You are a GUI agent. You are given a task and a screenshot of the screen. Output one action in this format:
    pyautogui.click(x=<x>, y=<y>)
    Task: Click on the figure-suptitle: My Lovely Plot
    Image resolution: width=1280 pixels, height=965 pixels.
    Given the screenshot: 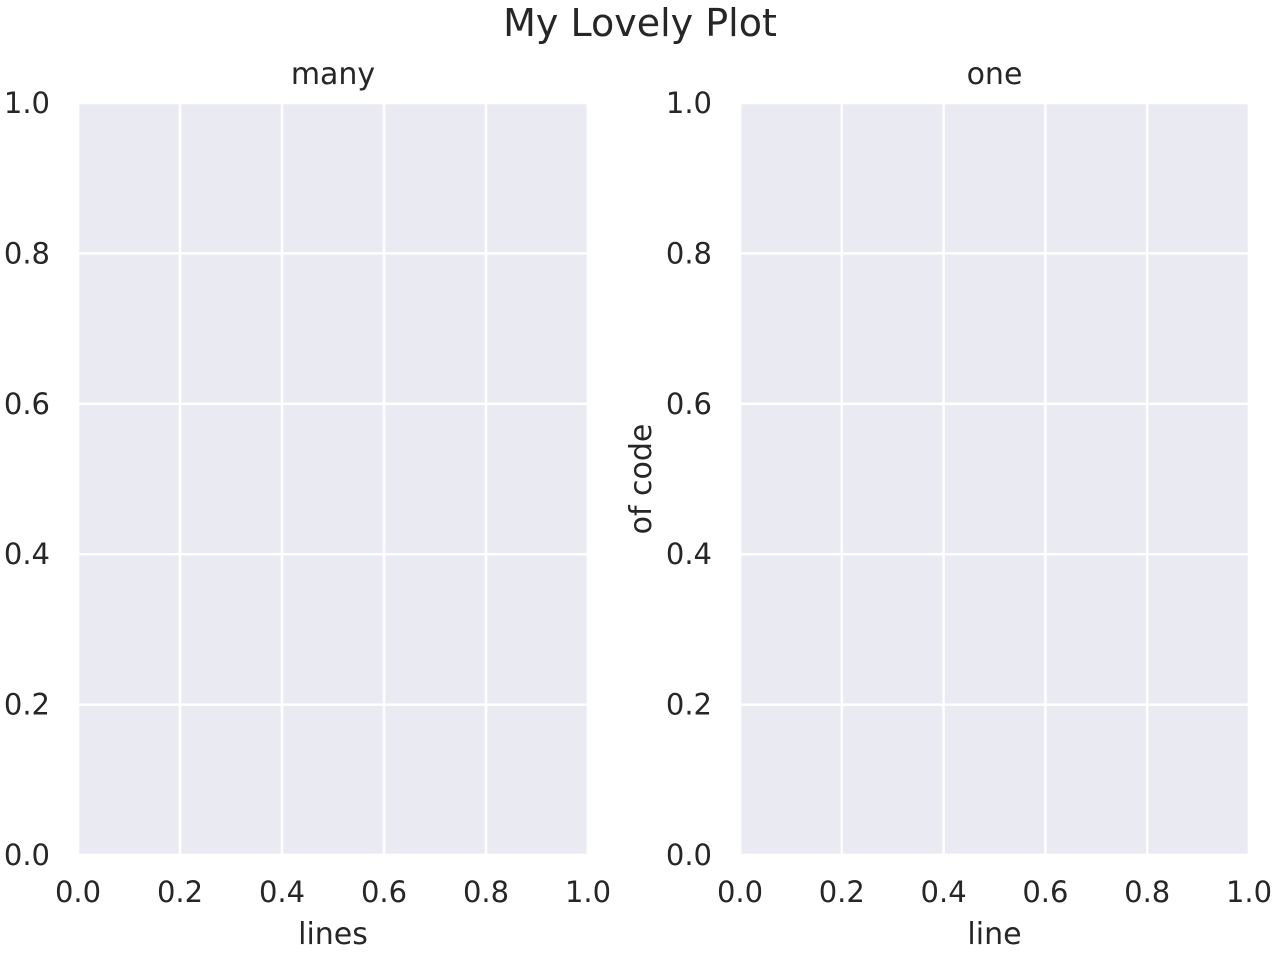 What is the action you would take?
    pyautogui.click(x=640, y=23)
    